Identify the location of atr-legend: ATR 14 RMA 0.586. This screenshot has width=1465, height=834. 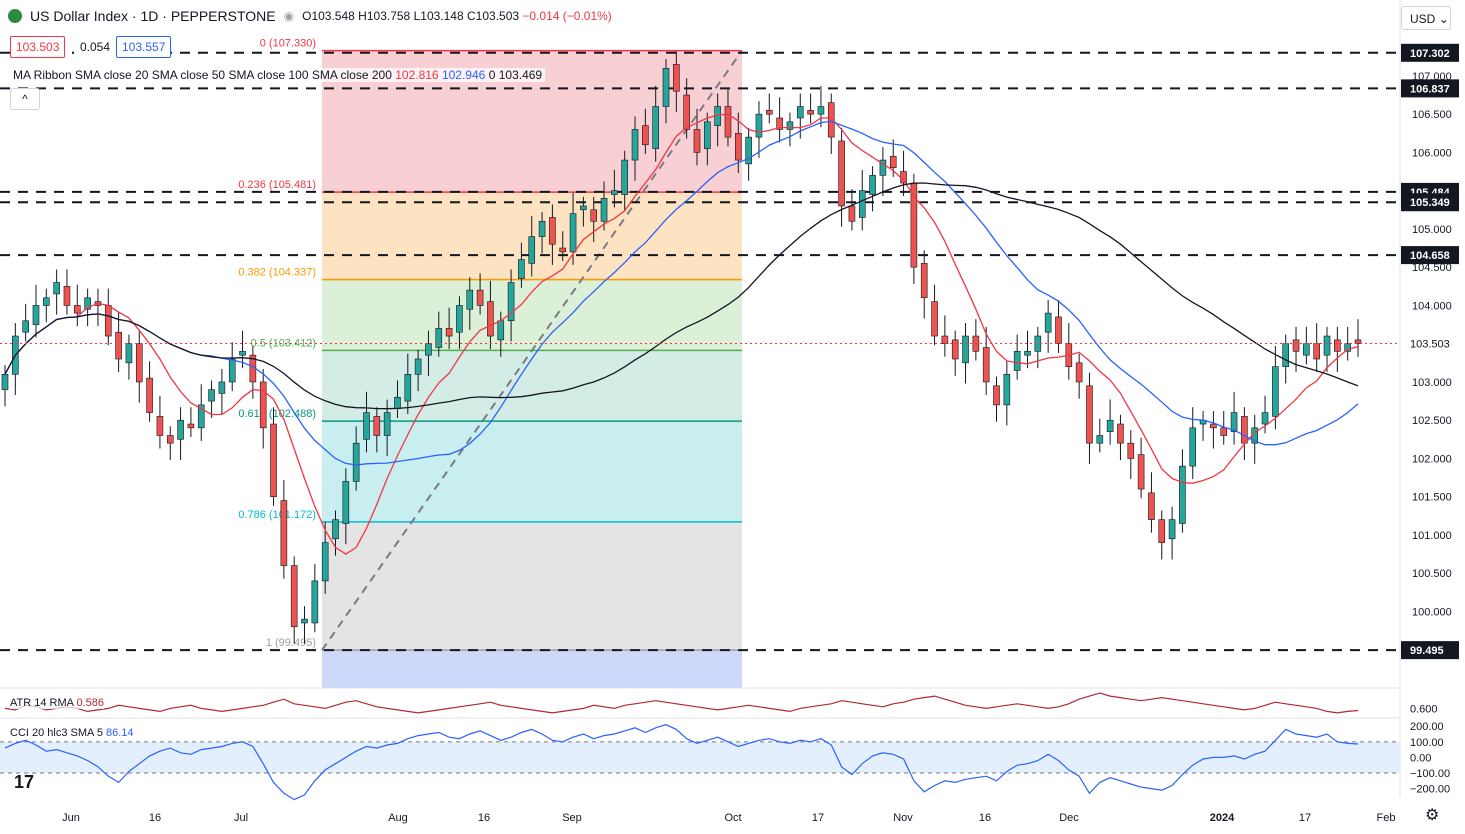
(57, 703).